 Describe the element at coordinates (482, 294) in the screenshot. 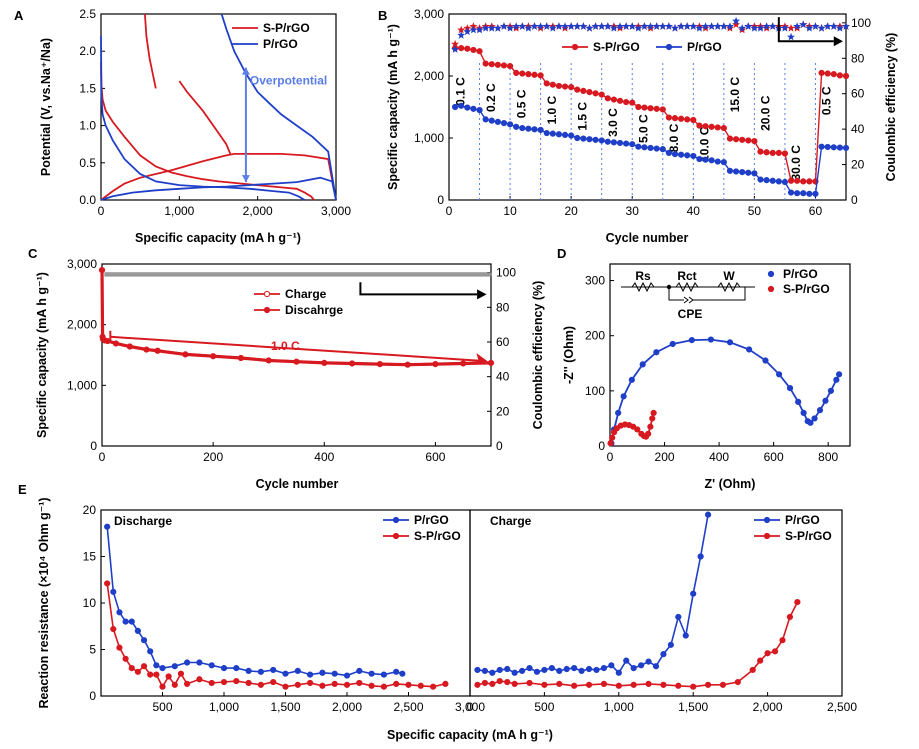

I see `panel-c-ce-arrowhead` at that location.